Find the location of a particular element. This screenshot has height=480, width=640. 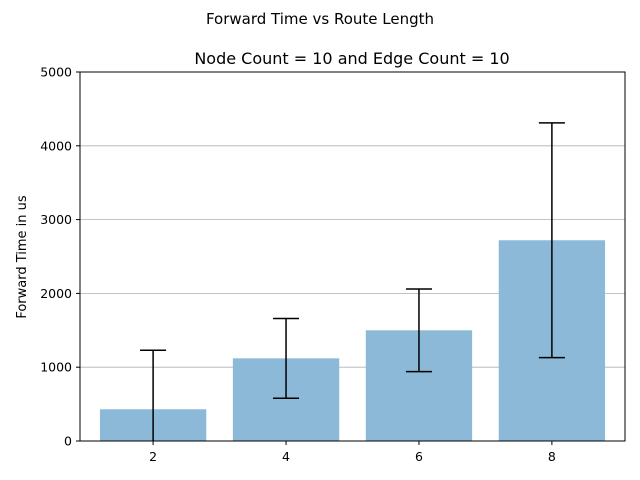

y-tick-label: 1000 is located at coordinates (56, 367).